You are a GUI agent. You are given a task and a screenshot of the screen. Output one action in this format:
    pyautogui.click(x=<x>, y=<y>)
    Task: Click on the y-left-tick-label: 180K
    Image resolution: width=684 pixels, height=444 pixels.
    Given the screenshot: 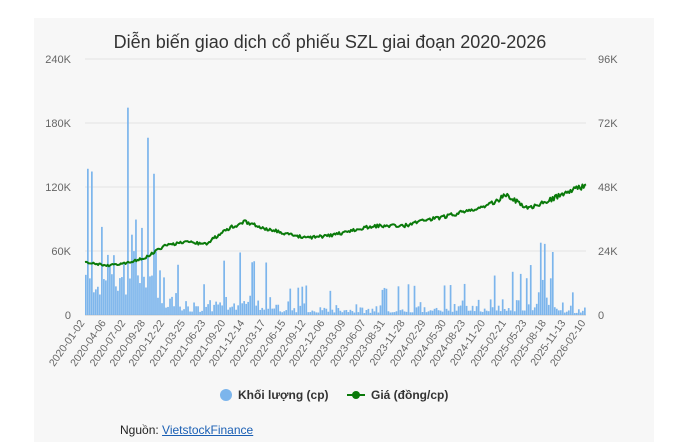 What is the action you would take?
    pyautogui.click(x=58, y=124)
    